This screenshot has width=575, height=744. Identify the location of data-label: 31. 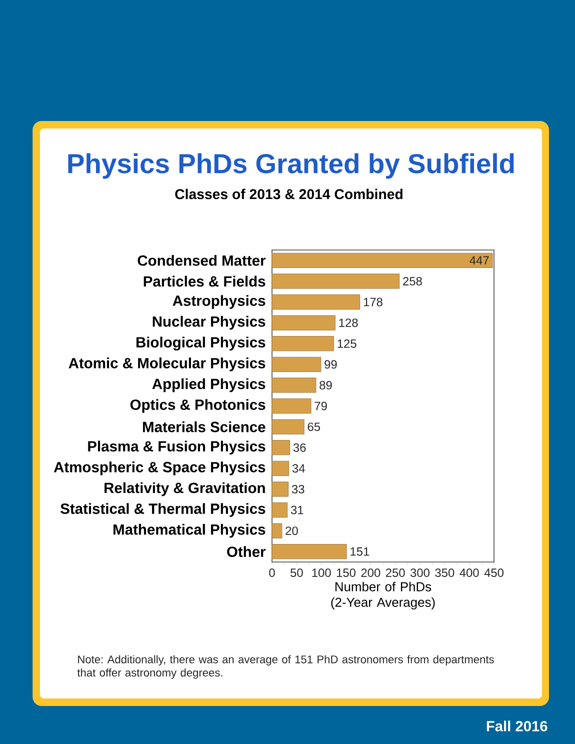
(297, 510).